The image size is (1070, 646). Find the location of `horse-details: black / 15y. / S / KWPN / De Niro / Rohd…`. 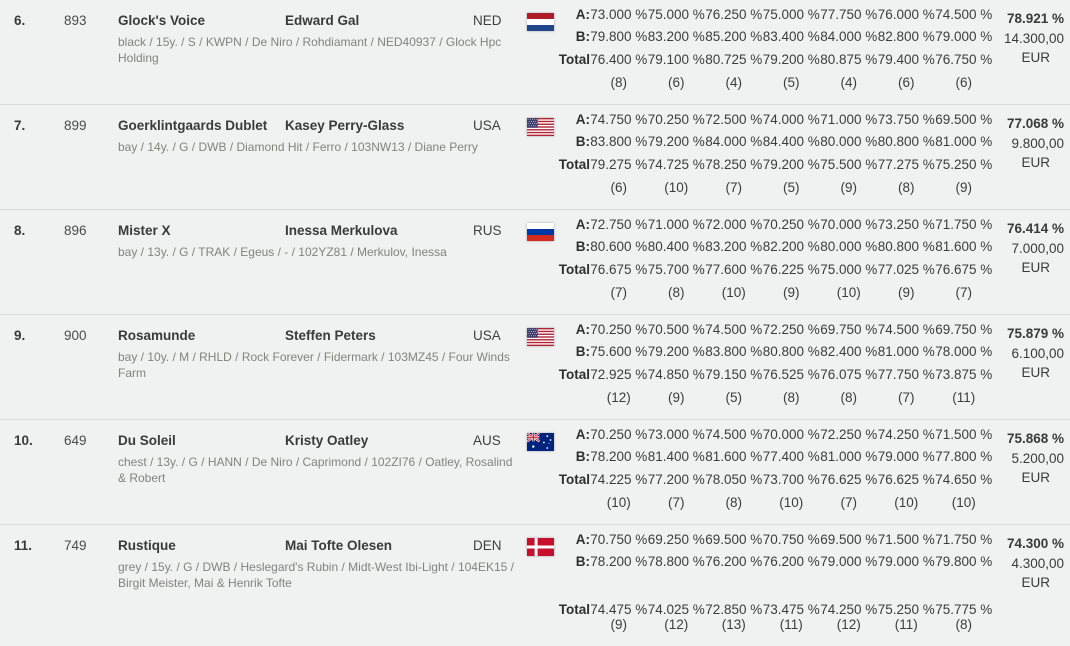

horse-details: black / 15y. / S / KWPN / De Niro / Rohd… is located at coordinates (310, 50).